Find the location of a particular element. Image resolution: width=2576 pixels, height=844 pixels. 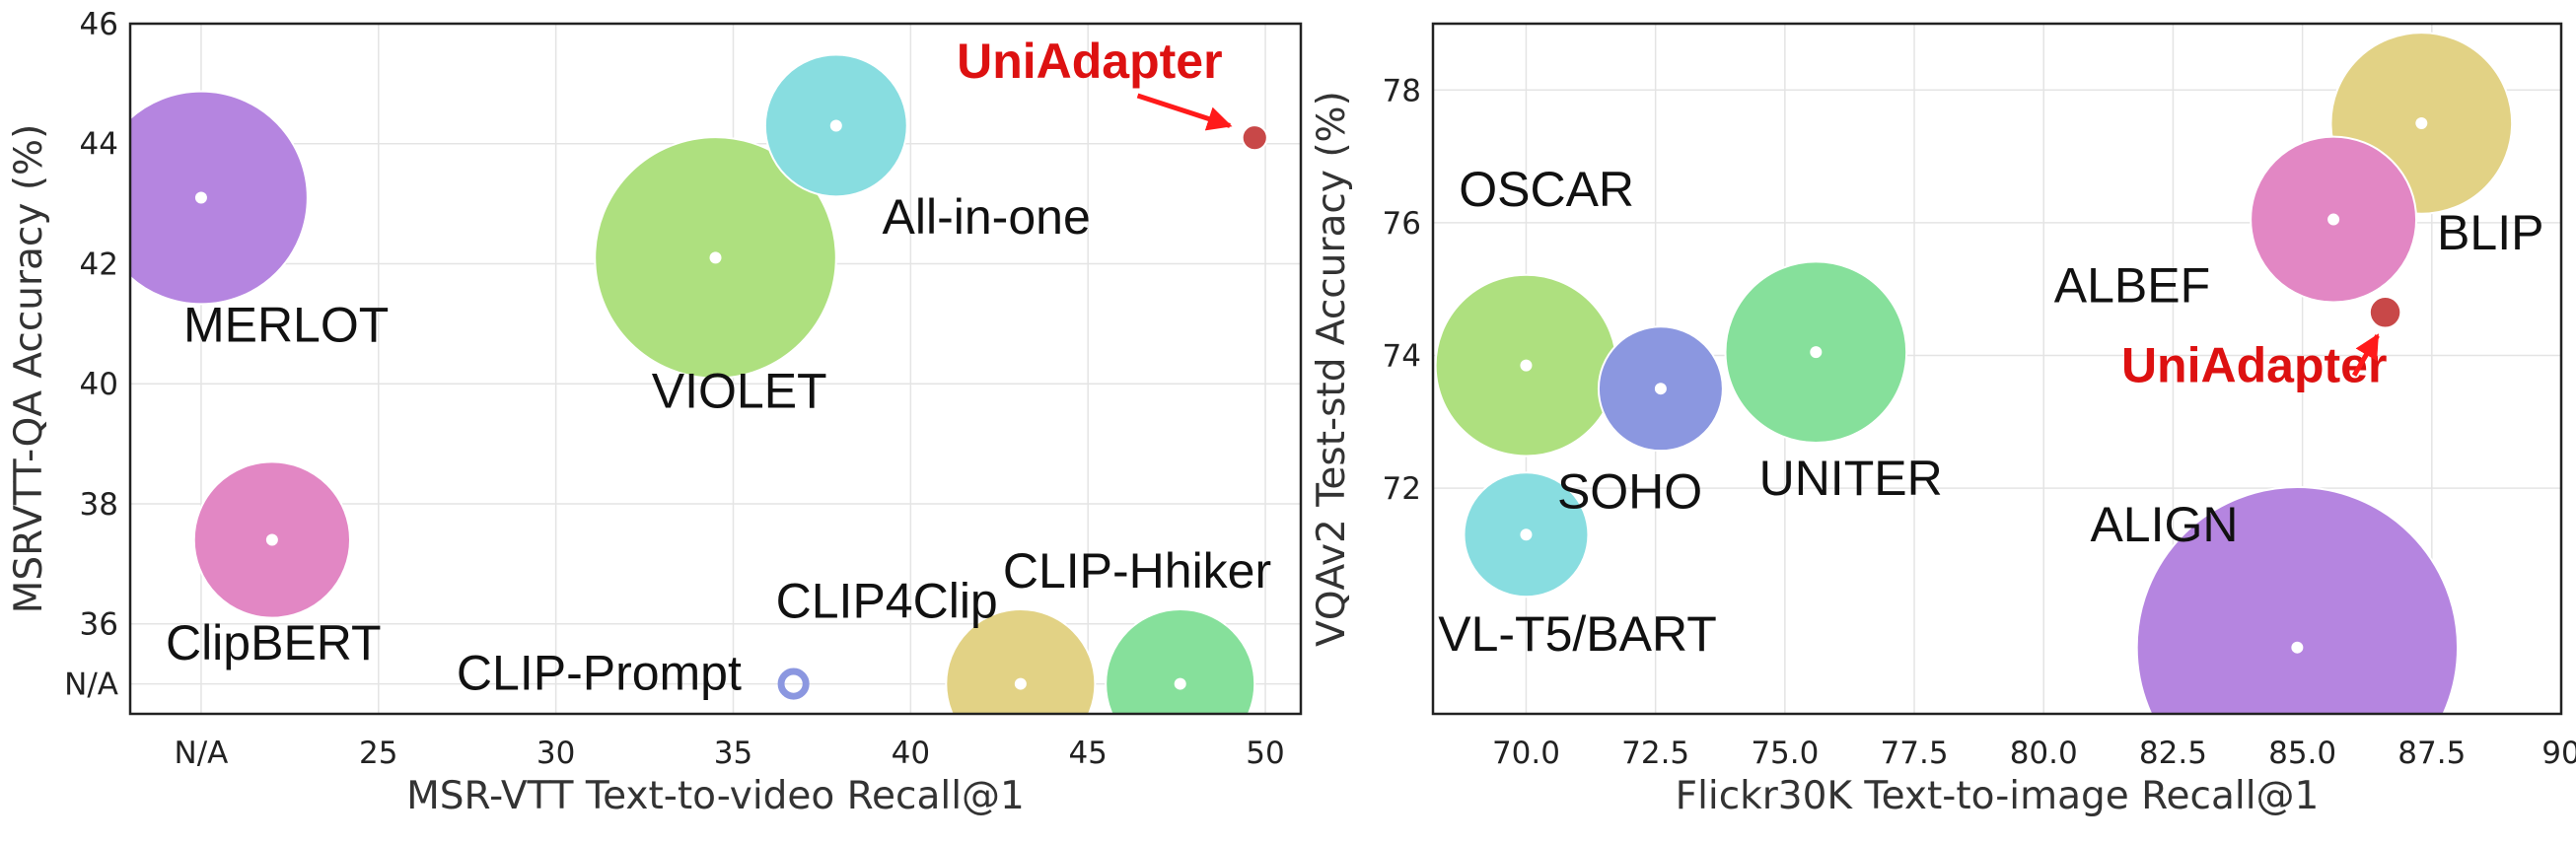

label-merlot: MERLOT is located at coordinates (286, 326).